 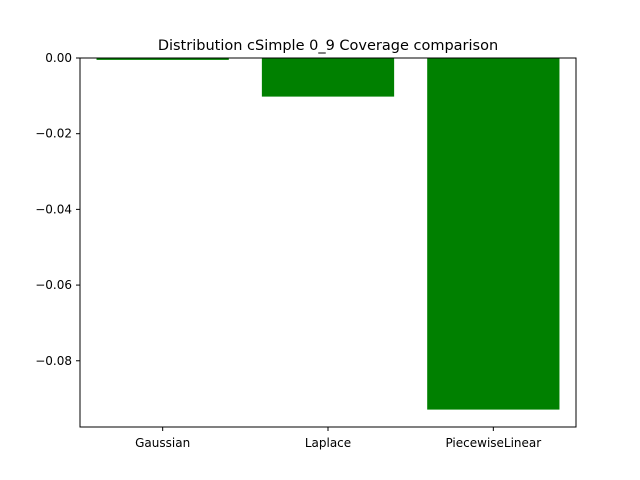 I want to click on y-tick-label: −0.08, so click(x=53, y=361).